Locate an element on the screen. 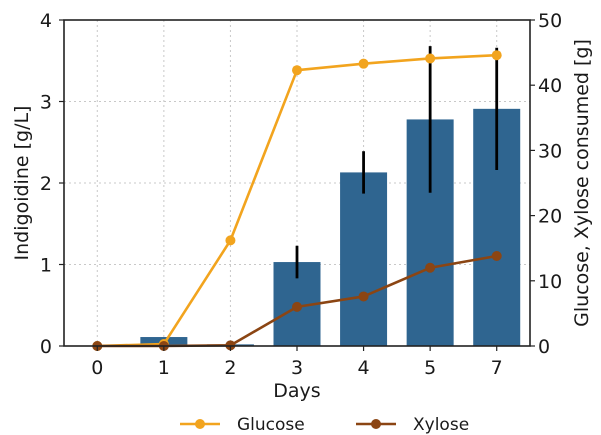 This screenshot has height=435, width=601. y2-tick-label: 0 is located at coordinates (544, 347).